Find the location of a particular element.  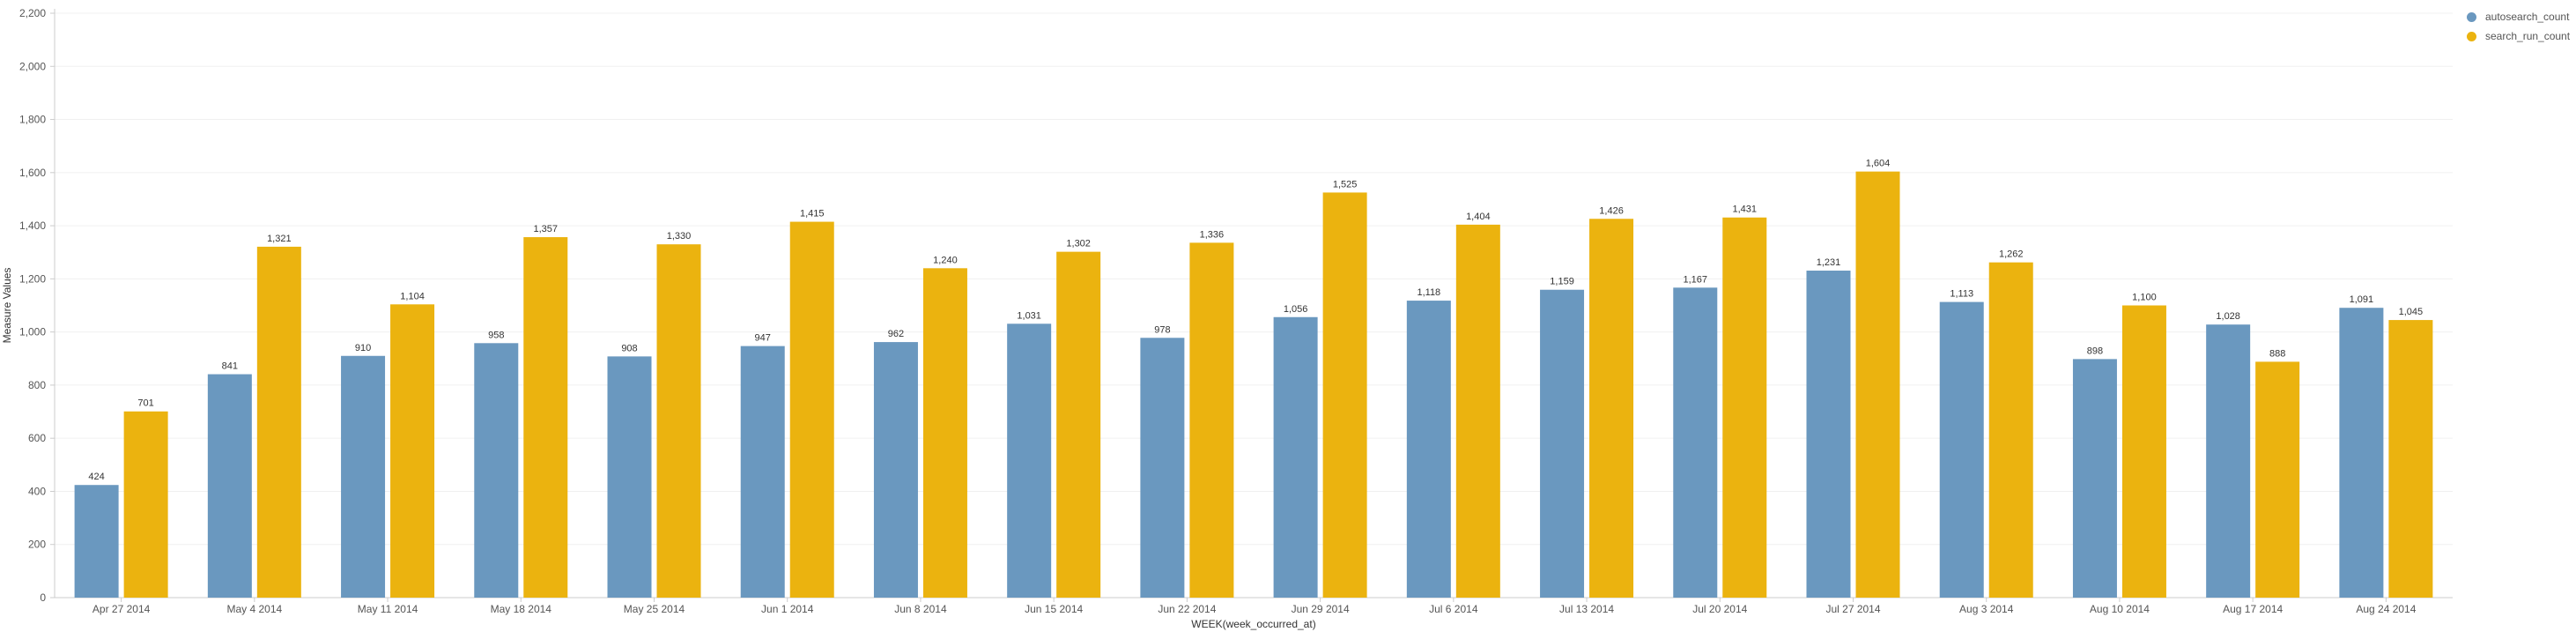

data-label-autosearch-count: 1,031 is located at coordinates (1029, 315).